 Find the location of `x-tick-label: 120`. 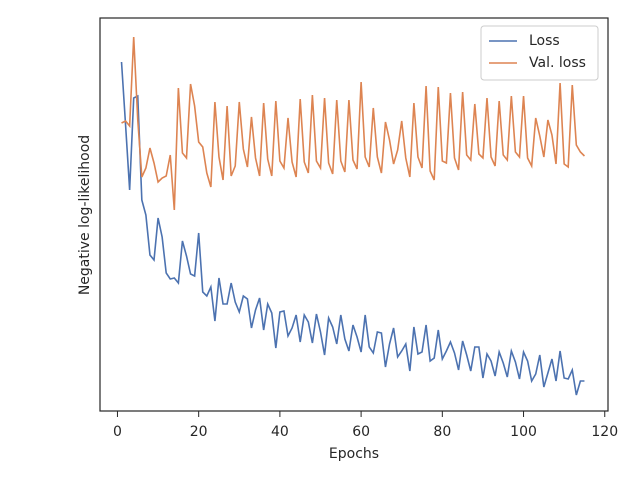

x-tick-label: 120 is located at coordinates (604, 432).